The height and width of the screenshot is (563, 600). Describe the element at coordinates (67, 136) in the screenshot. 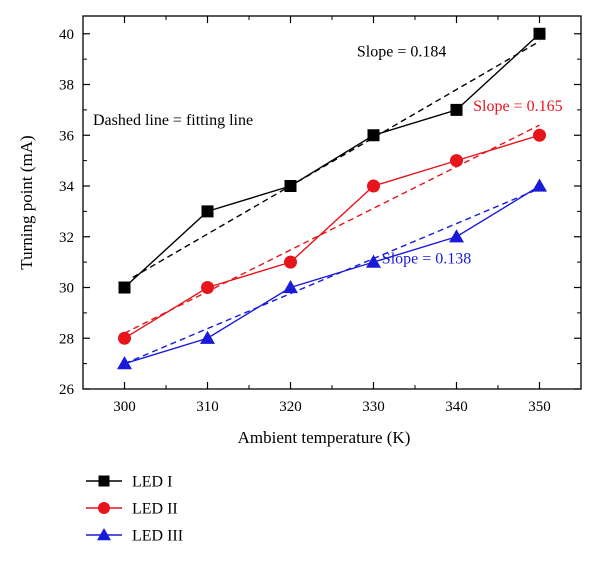

I see `y-tick-label: 36` at that location.